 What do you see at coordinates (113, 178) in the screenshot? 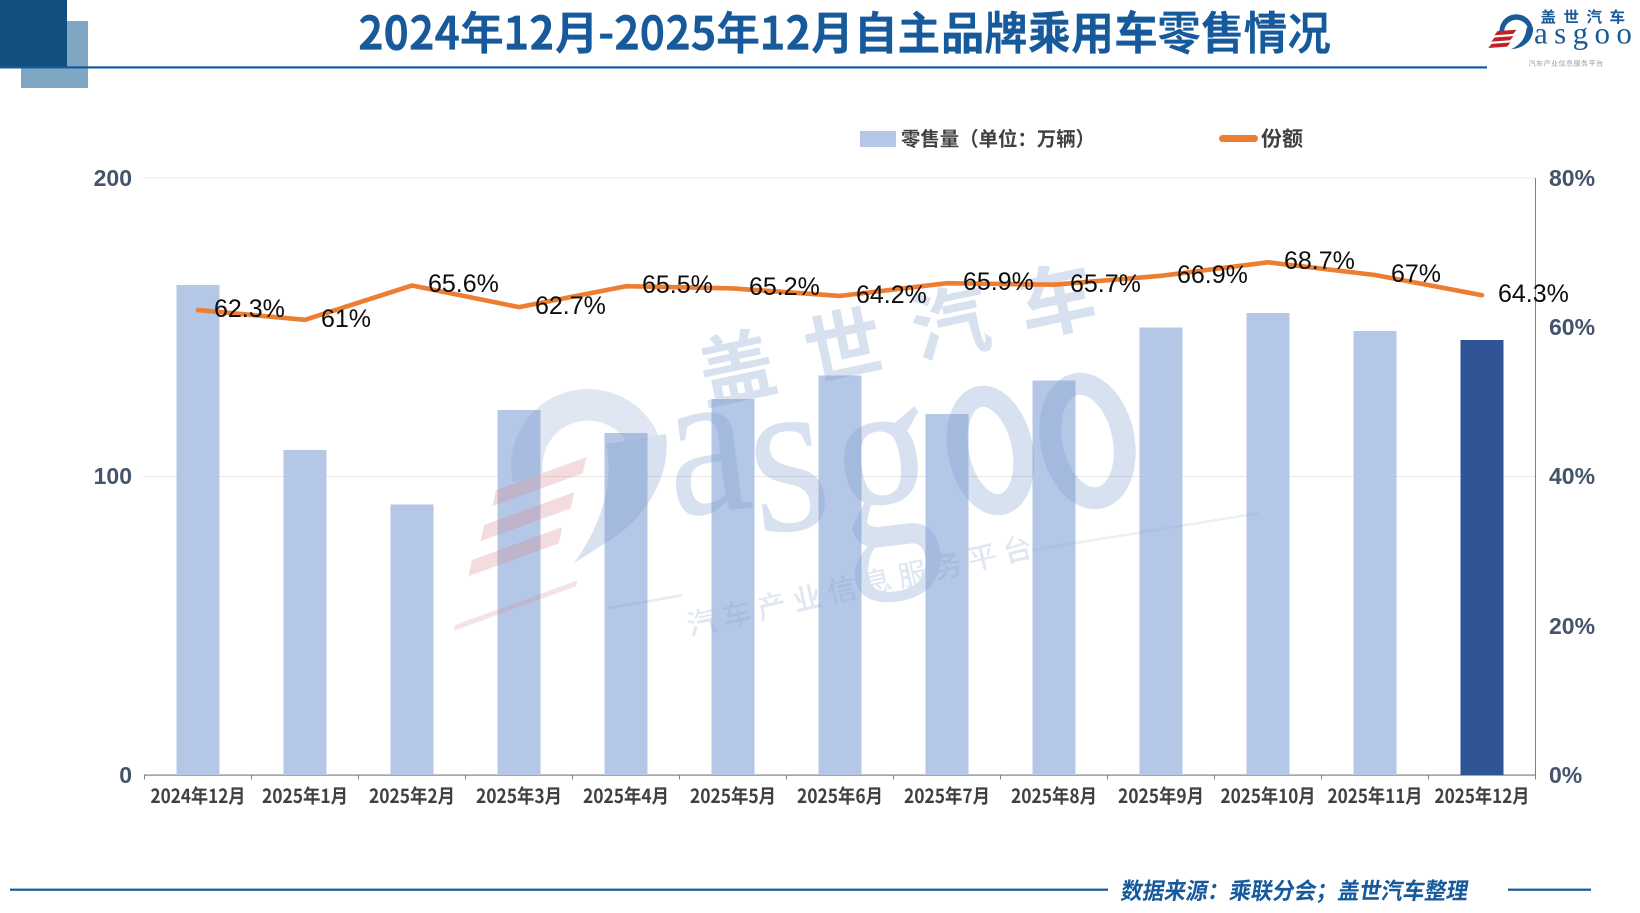
I see `svg-text: 200` at bounding box center [113, 178].